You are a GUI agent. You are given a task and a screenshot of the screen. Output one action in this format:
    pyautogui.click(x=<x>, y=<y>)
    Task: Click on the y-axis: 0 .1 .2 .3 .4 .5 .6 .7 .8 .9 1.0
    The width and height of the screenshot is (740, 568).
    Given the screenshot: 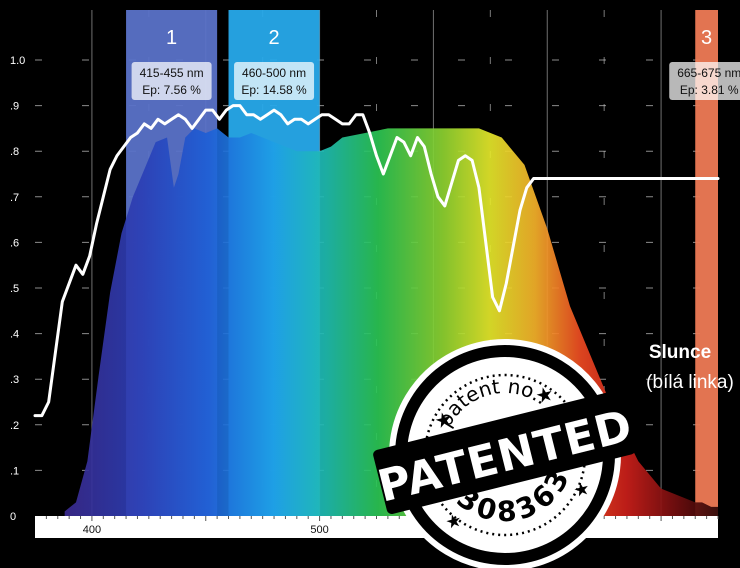 What is the action you would take?
    pyautogui.click(x=17, y=289)
    